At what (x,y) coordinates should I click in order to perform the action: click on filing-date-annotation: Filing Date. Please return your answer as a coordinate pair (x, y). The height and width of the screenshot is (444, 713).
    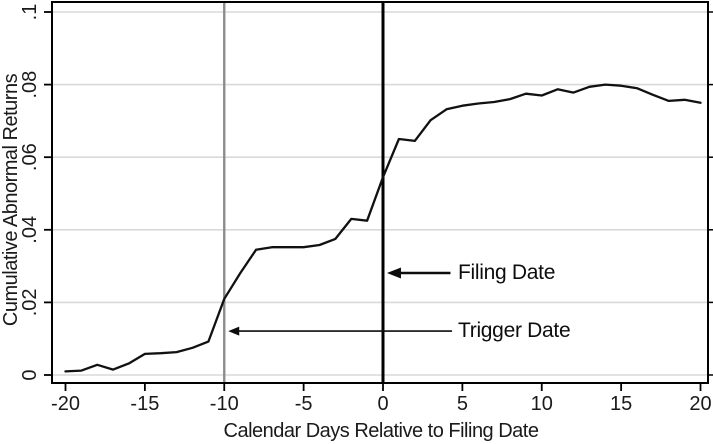
    Looking at the image, I should click on (507, 272).